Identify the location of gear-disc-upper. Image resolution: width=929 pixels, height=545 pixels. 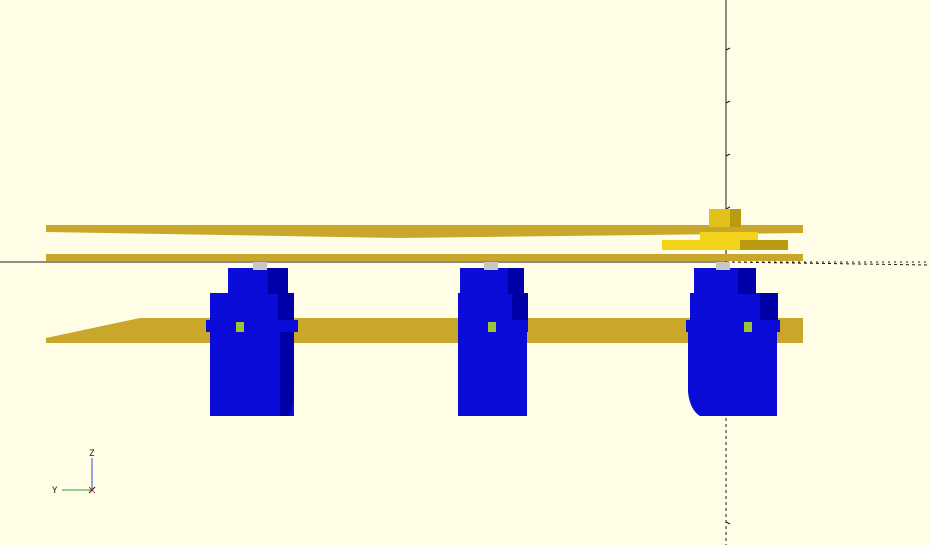
(729, 236).